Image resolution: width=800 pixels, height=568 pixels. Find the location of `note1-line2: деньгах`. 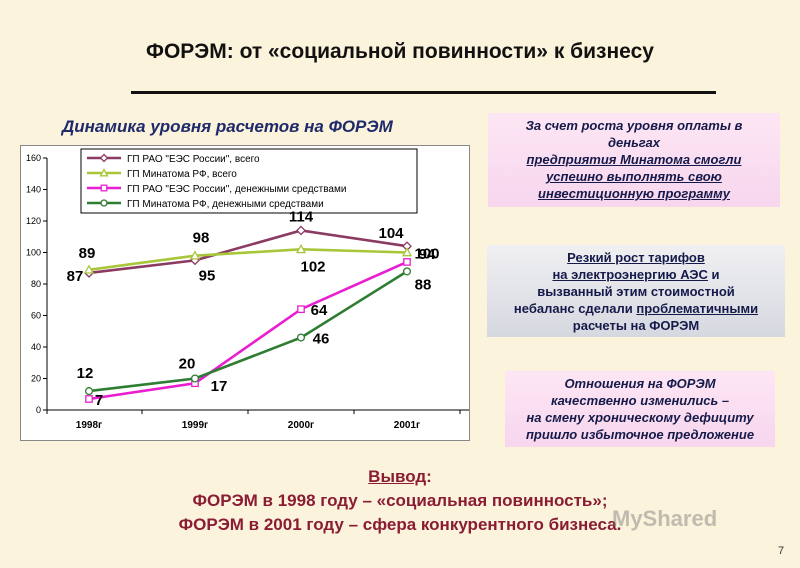

note1-line2: деньгах is located at coordinates (634, 142).